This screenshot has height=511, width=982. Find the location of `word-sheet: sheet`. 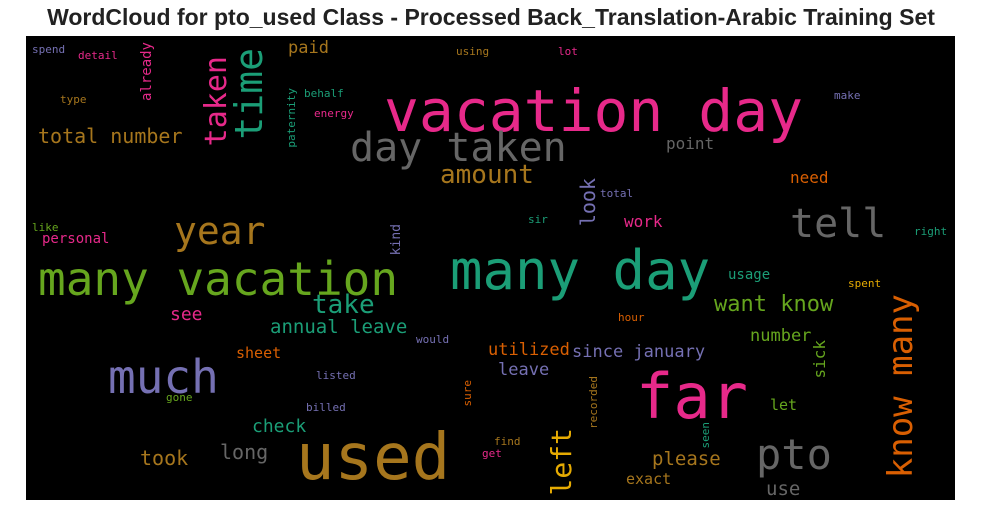

word-sheet: sheet is located at coordinates (259, 353).